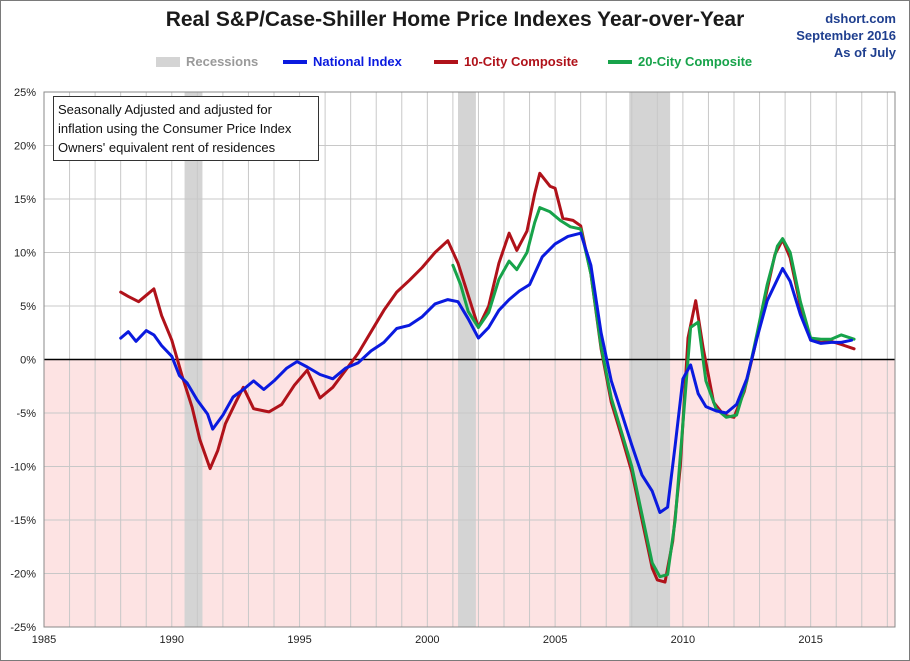 The image size is (910, 661). I want to click on x-tick-label: 1995, so click(299, 640).